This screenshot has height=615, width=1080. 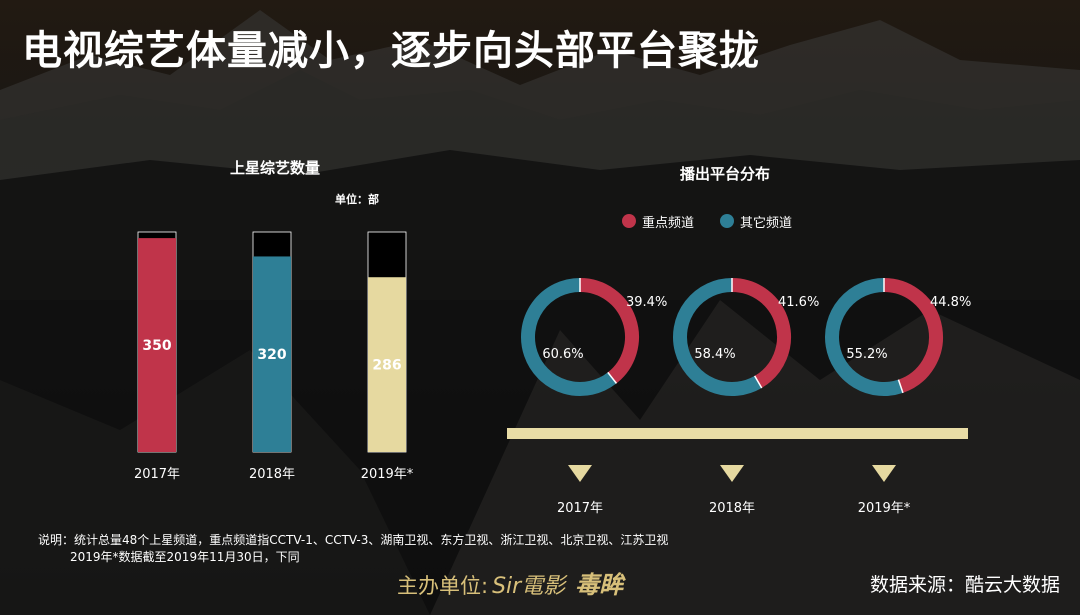 What do you see at coordinates (798, 302) in the screenshot?
I see `donut-label-key-channels: 41.6%` at bounding box center [798, 302].